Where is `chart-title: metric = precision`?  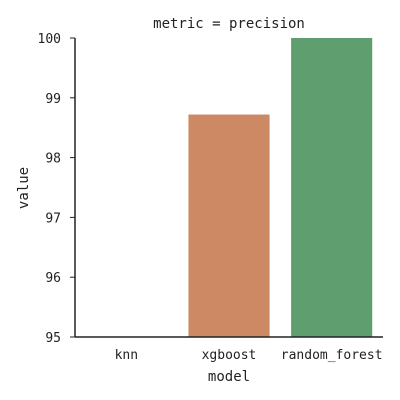
chart-title: metric = precision is located at coordinates (229, 24).